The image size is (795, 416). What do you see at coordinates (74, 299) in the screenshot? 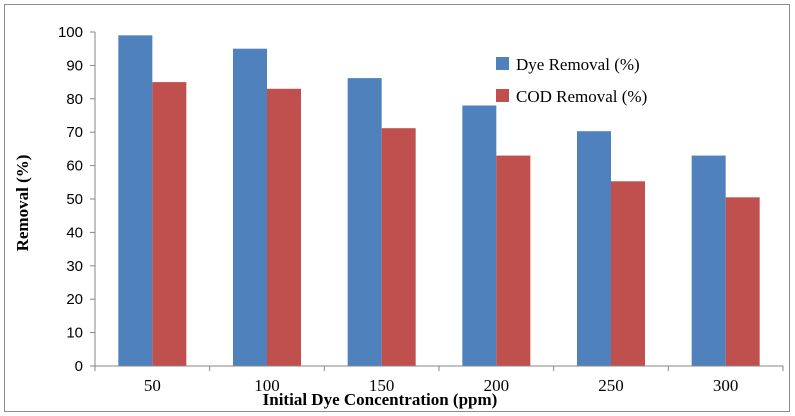
I see `y-tick-label-20: 20` at bounding box center [74, 299].